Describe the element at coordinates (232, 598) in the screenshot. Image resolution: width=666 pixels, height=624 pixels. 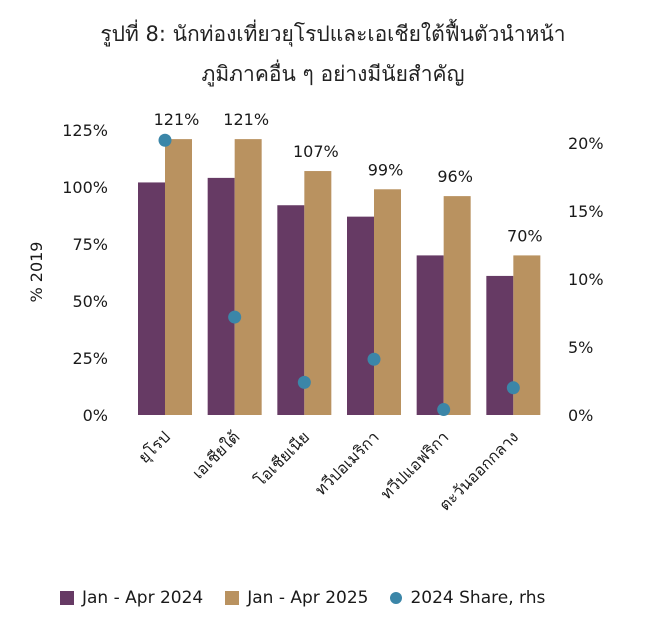
I see `legend-swatch-2025` at that location.